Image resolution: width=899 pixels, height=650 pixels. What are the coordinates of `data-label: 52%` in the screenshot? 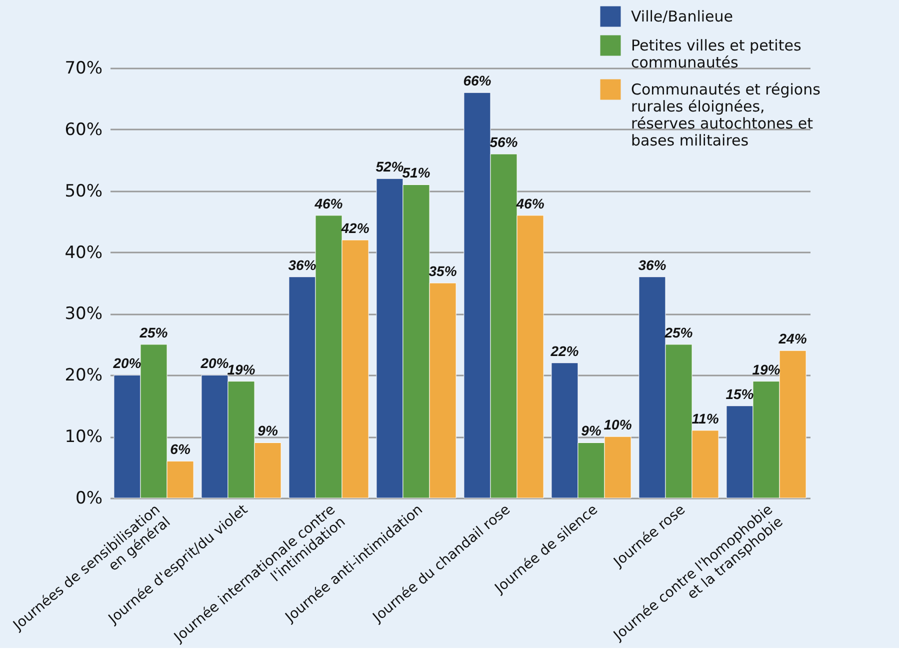 It's located at (390, 166).